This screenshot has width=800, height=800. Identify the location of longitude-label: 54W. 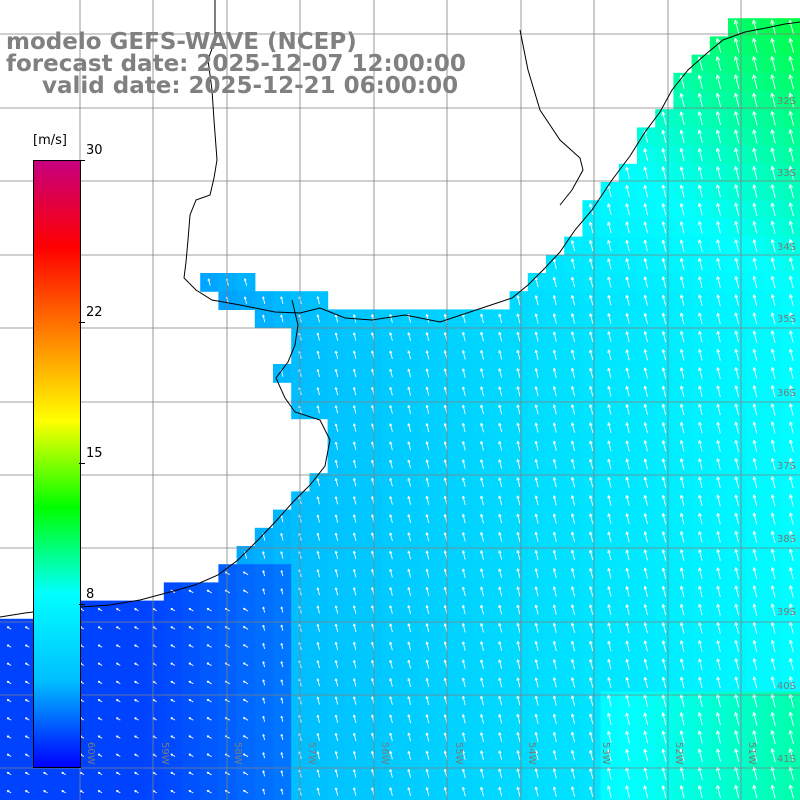
(531, 753).